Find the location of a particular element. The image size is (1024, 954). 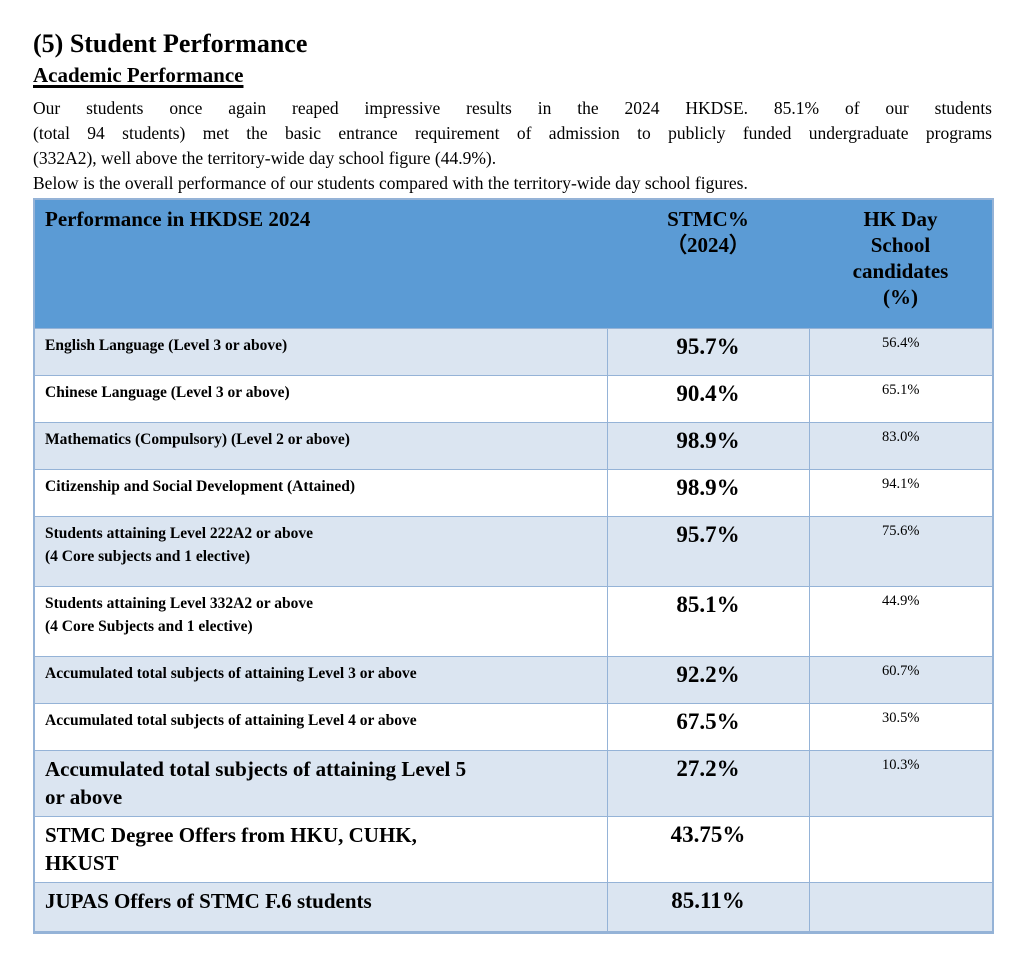

row-label: Chinese Language (Level 3 or above) is located at coordinates (320, 399).